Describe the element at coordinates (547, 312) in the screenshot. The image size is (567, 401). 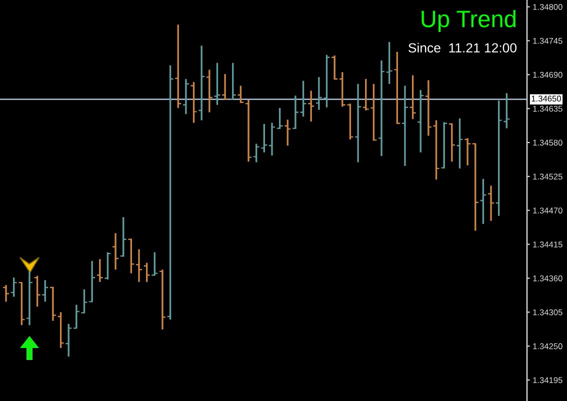
I see `y-tick-label: 1.34305` at that location.